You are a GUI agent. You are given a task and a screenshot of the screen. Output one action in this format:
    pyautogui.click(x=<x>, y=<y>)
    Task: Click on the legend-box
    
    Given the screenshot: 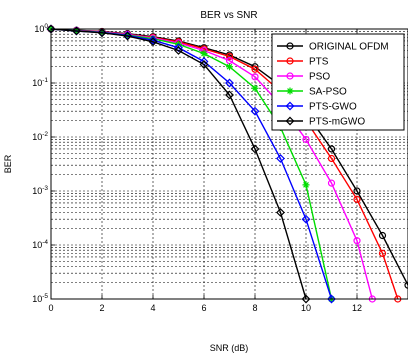 What is the action you would take?
    pyautogui.click(x=338, y=82)
    